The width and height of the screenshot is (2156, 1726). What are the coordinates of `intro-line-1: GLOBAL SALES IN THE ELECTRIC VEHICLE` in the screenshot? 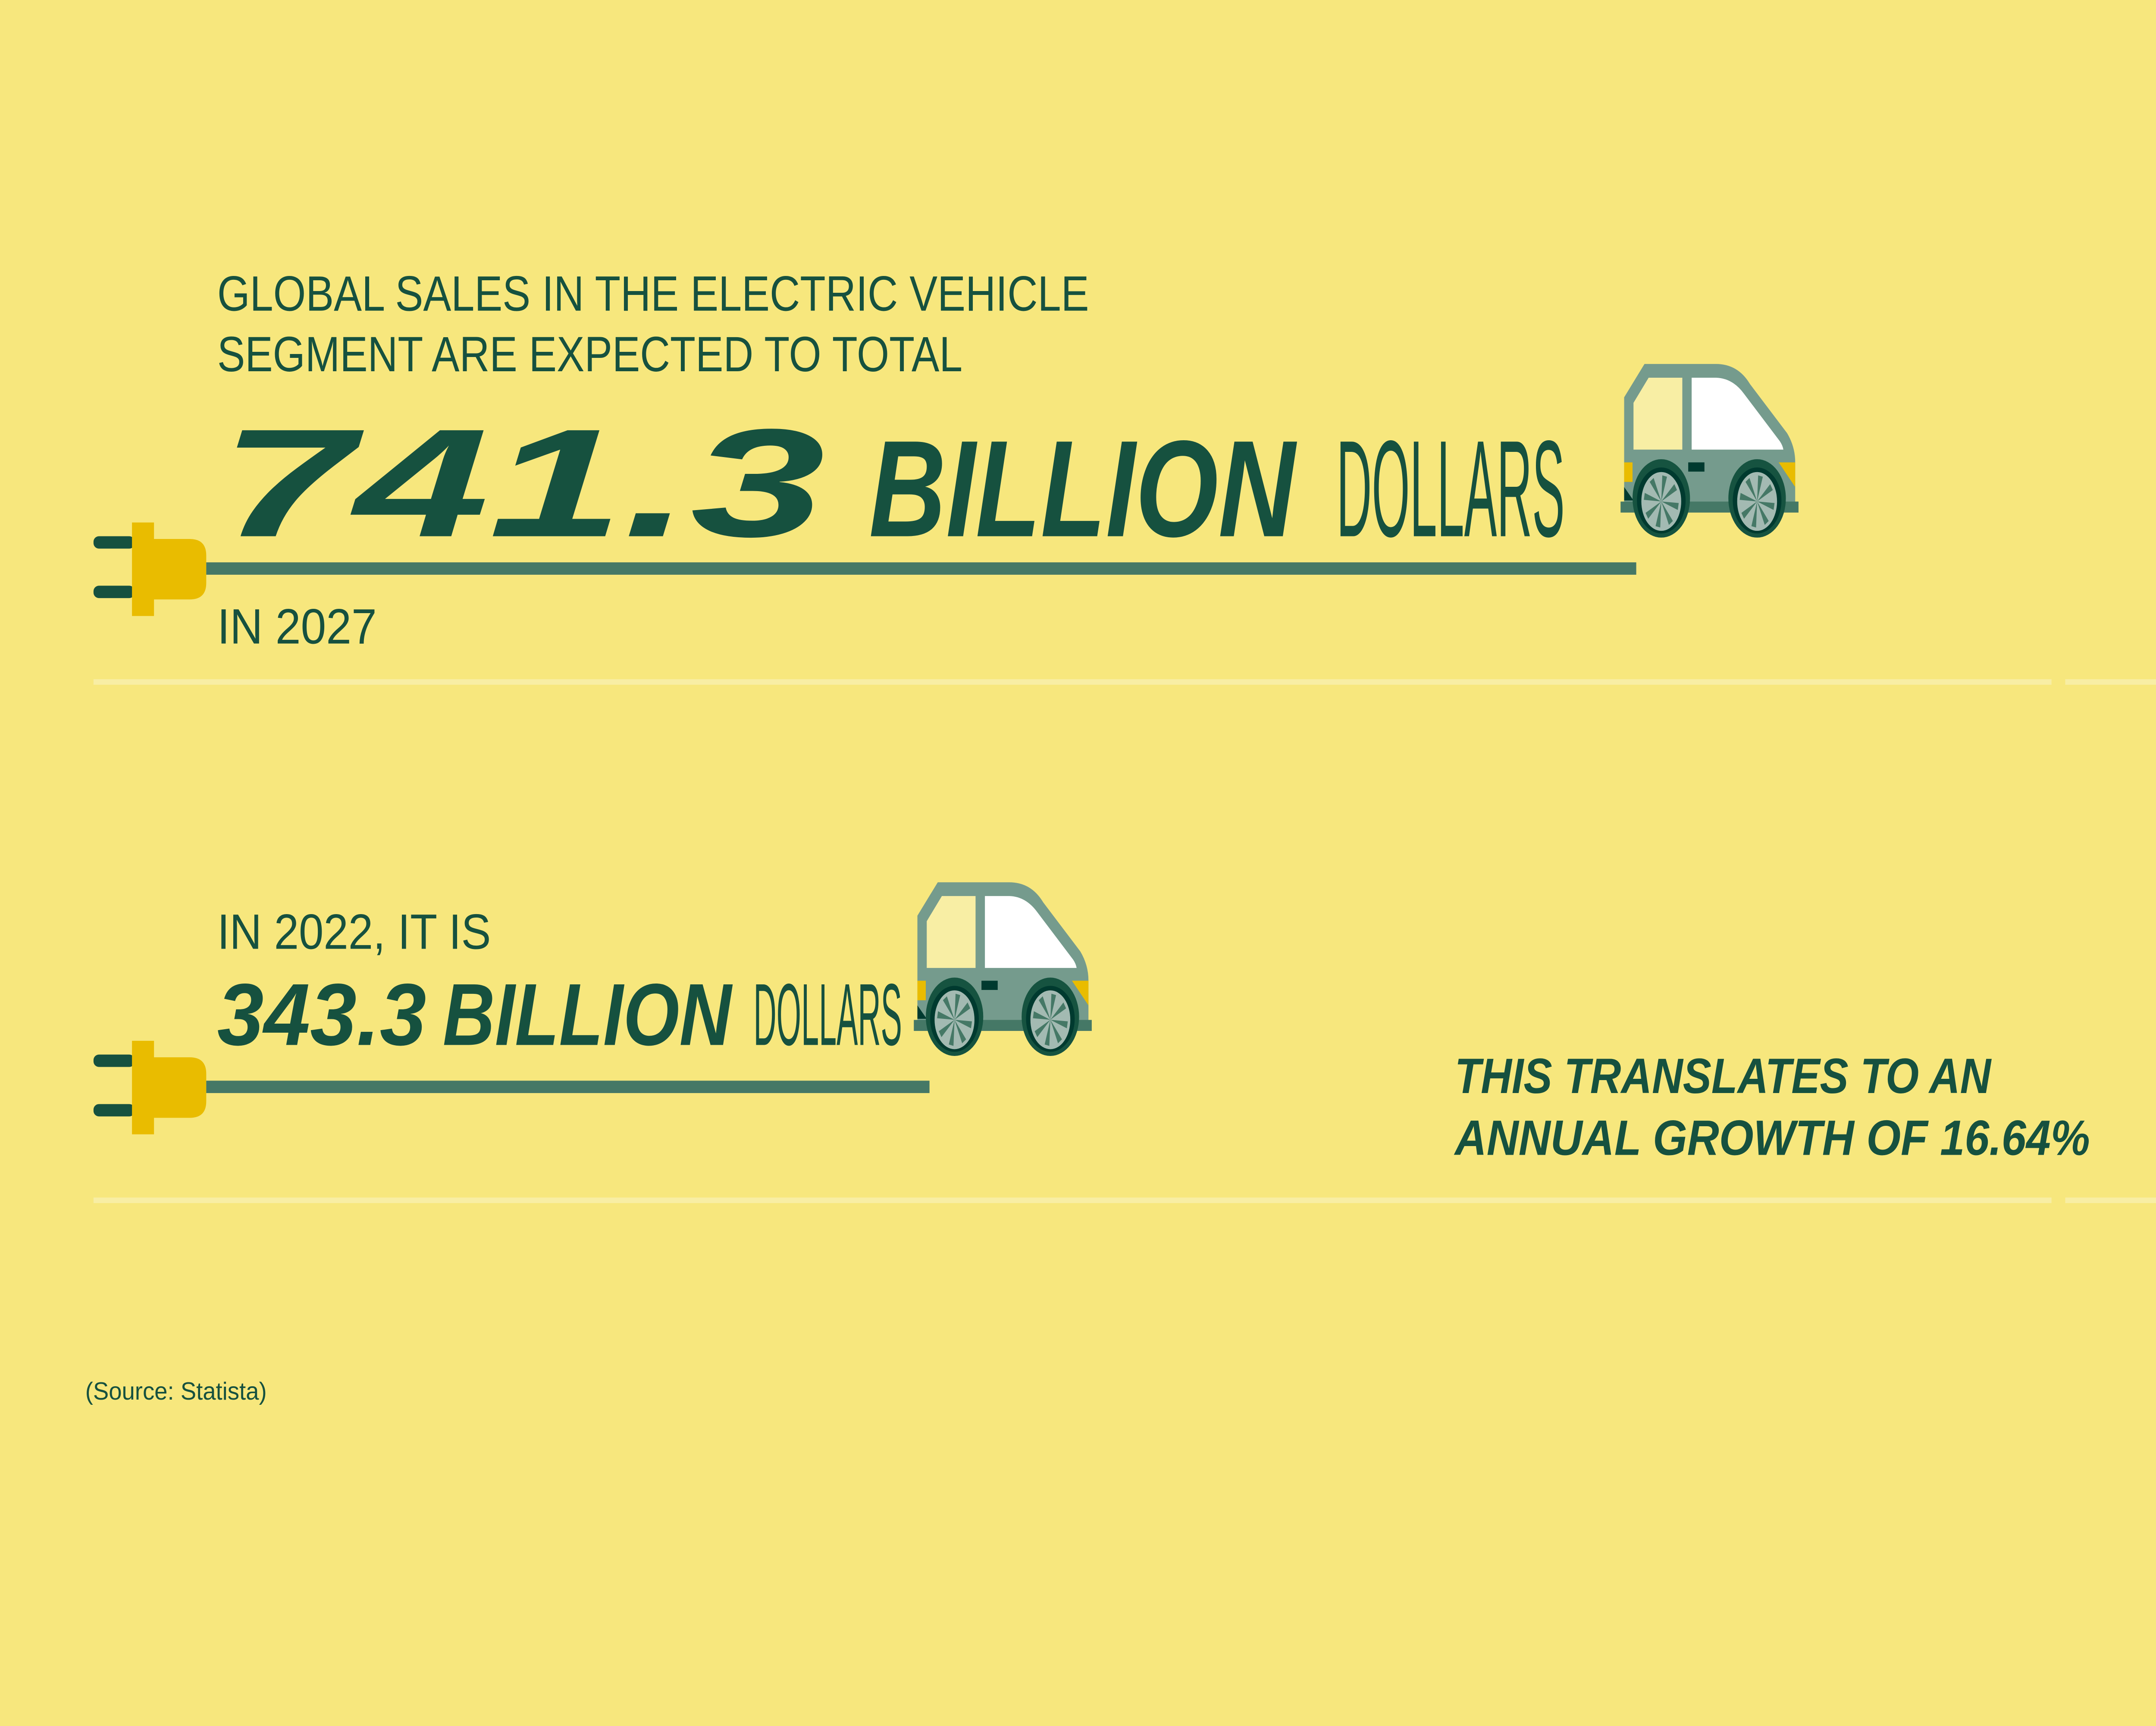 It's located at (653, 294).